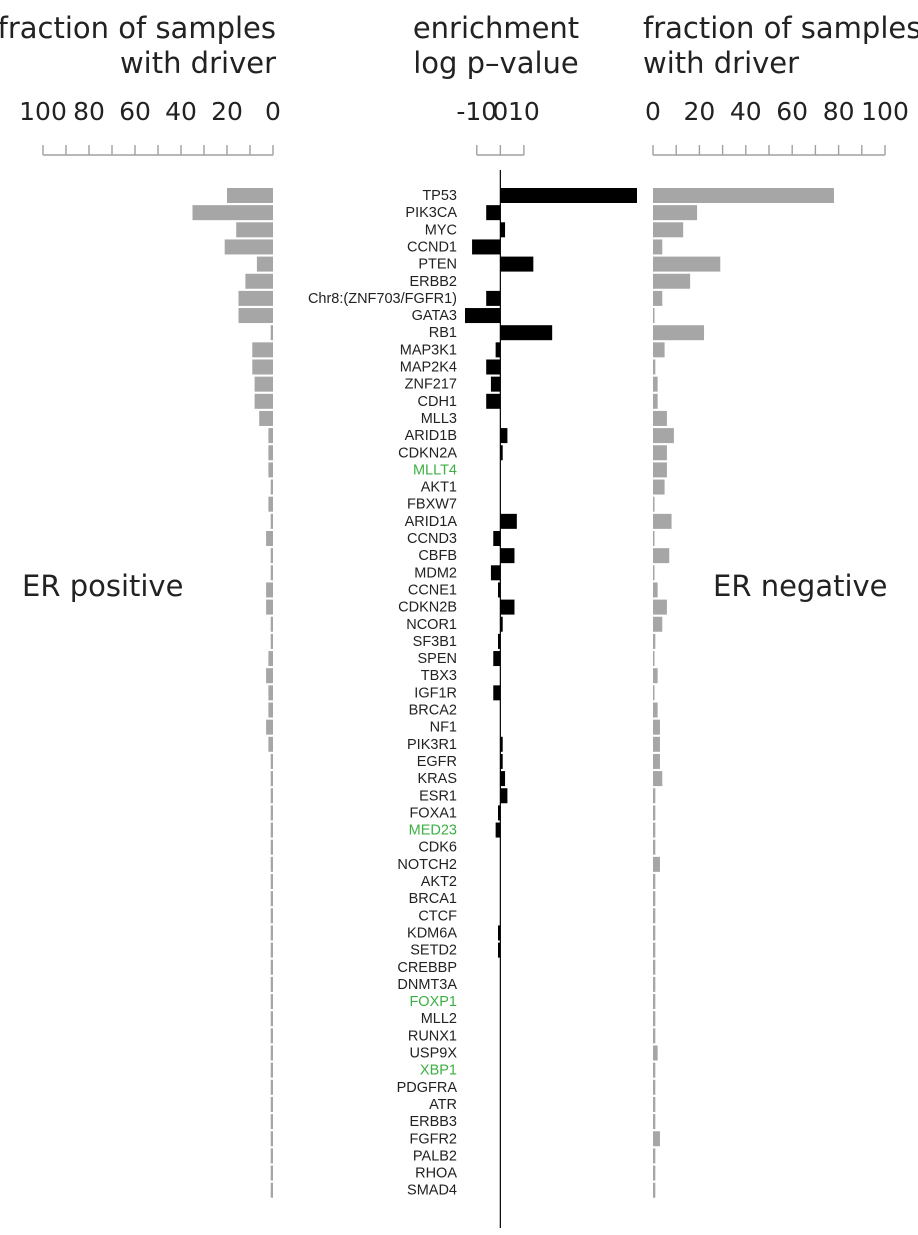  Describe the element at coordinates (433, 1122) in the screenshot. I see `gene-label: ERBB3` at that location.